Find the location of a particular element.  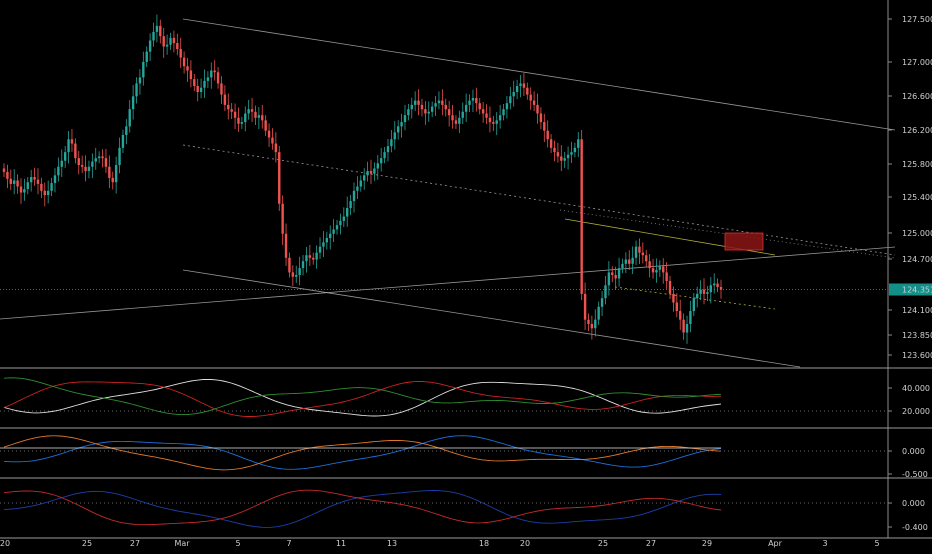

x-tick-label: 25 is located at coordinates (87, 543).